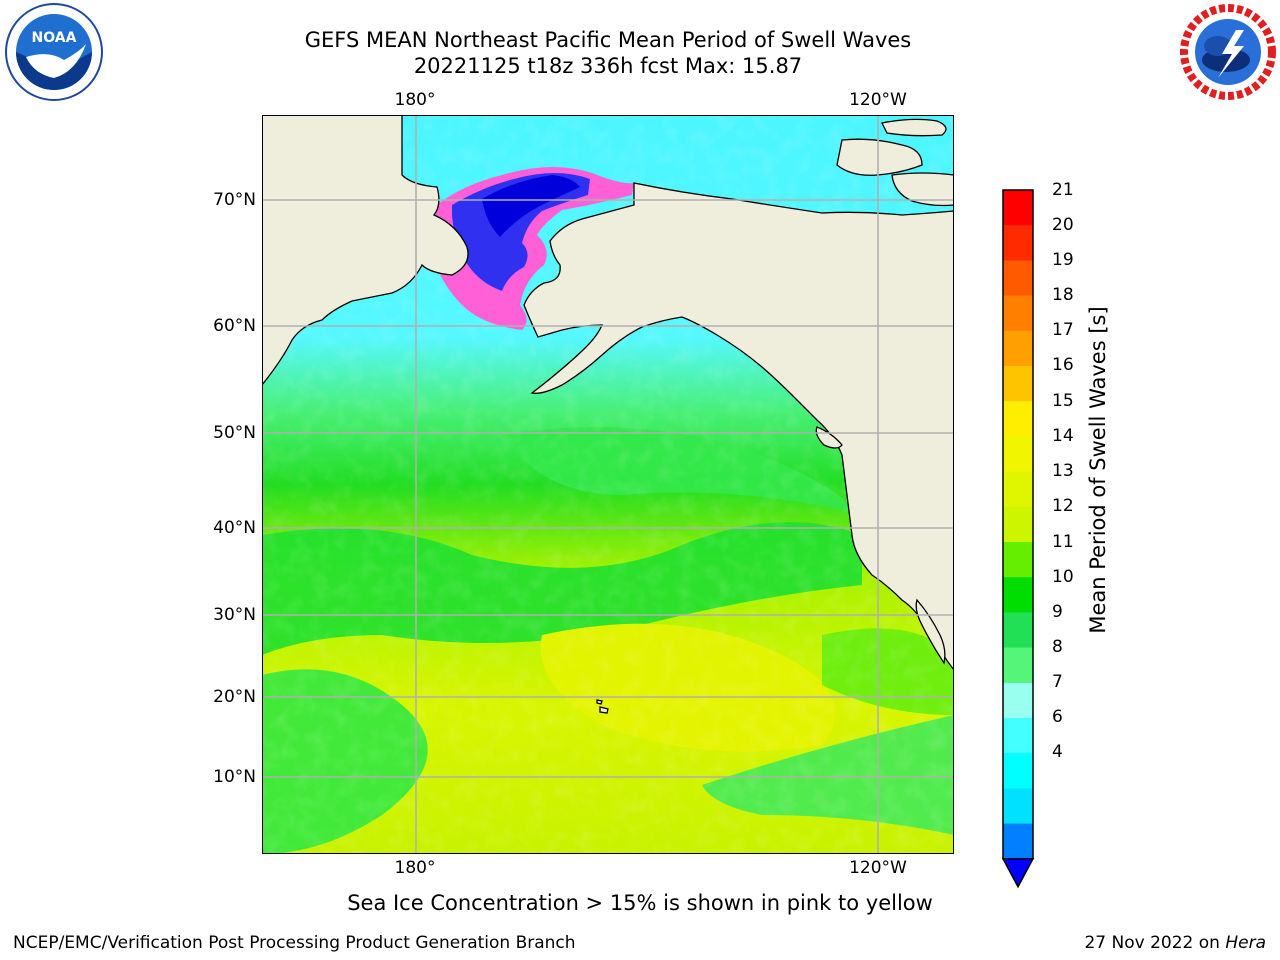  What do you see at coordinates (1098, 470) in the screenshot?
I see `colorbar-label: Mean Period of Swell Waves [s]` at bounding box center [1098, 470].